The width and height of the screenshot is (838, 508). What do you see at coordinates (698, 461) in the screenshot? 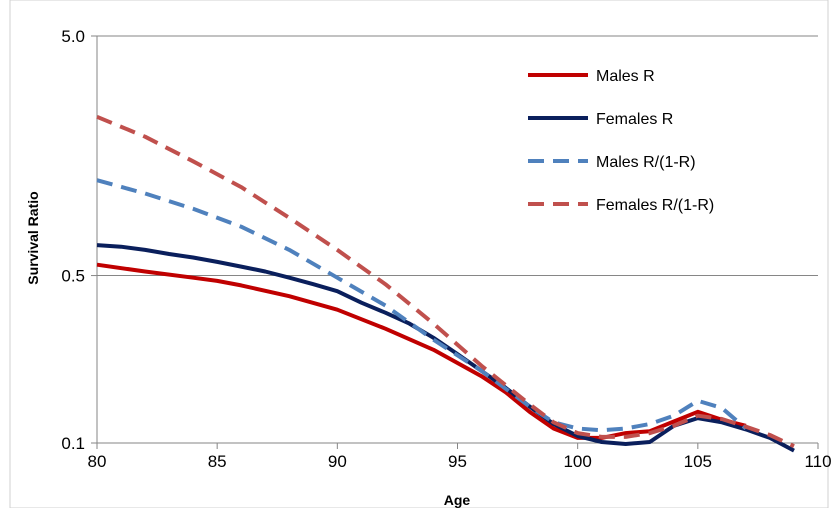
I see `x-tick-label: 105` at bounding box center [698, 461].